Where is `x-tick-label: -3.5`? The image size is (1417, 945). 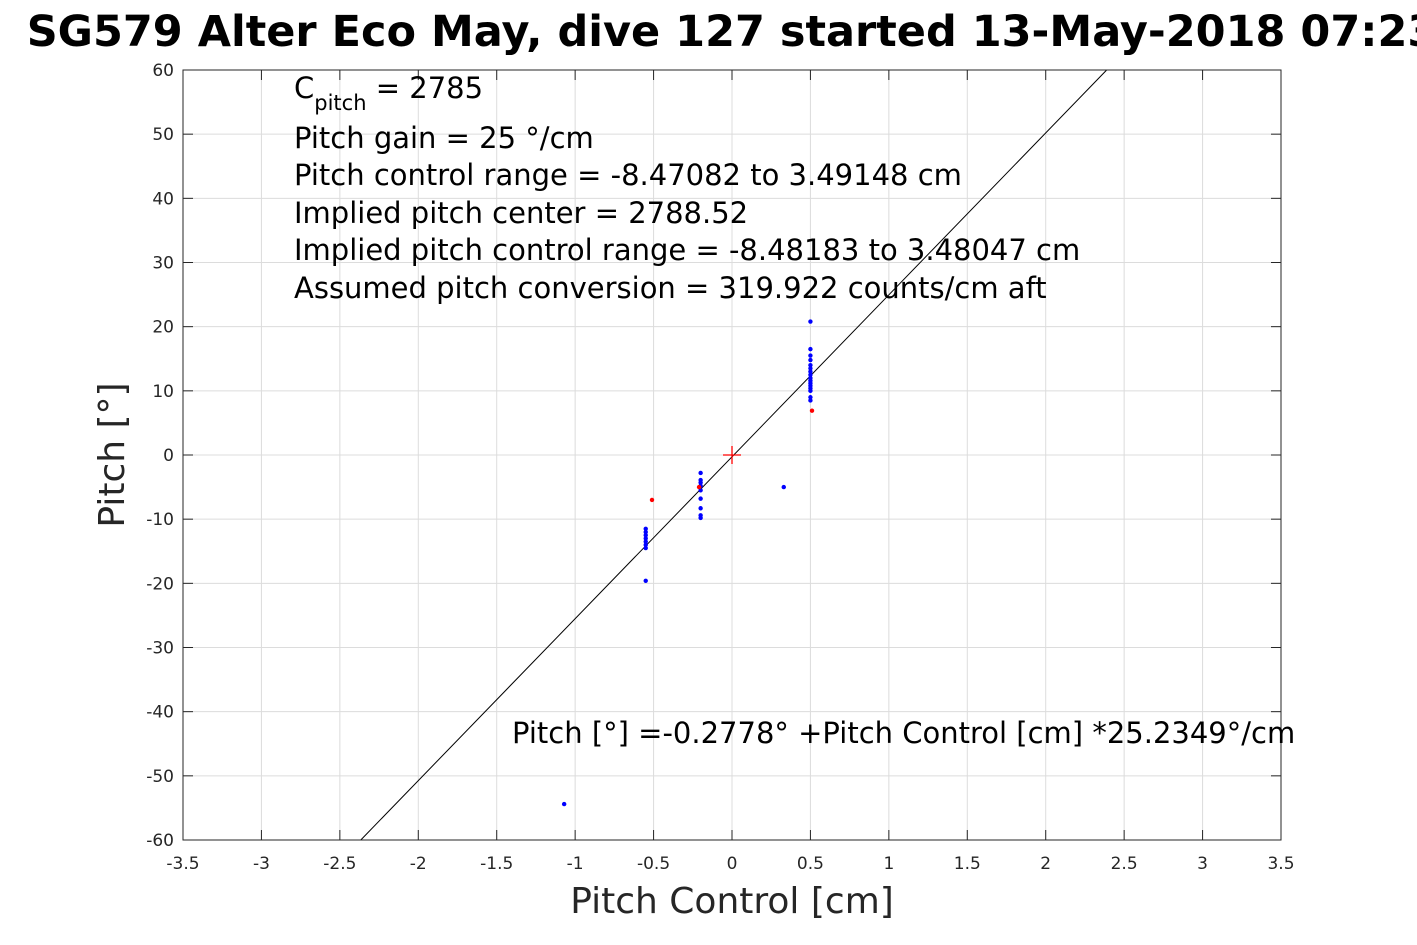
x-tick-label: -3.5 is located at coordinates (182, 864).